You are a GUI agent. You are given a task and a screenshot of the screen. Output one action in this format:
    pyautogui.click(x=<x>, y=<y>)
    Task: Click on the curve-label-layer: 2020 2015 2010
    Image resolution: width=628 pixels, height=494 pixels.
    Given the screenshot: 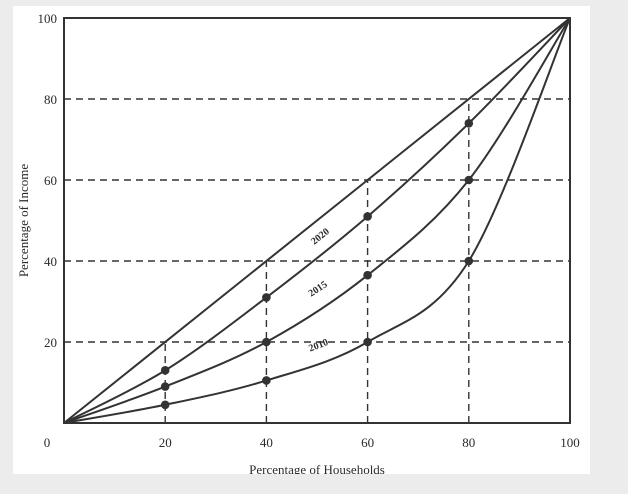 What is the action you would take?
    pyautogui.click(x=319, y=290)
    